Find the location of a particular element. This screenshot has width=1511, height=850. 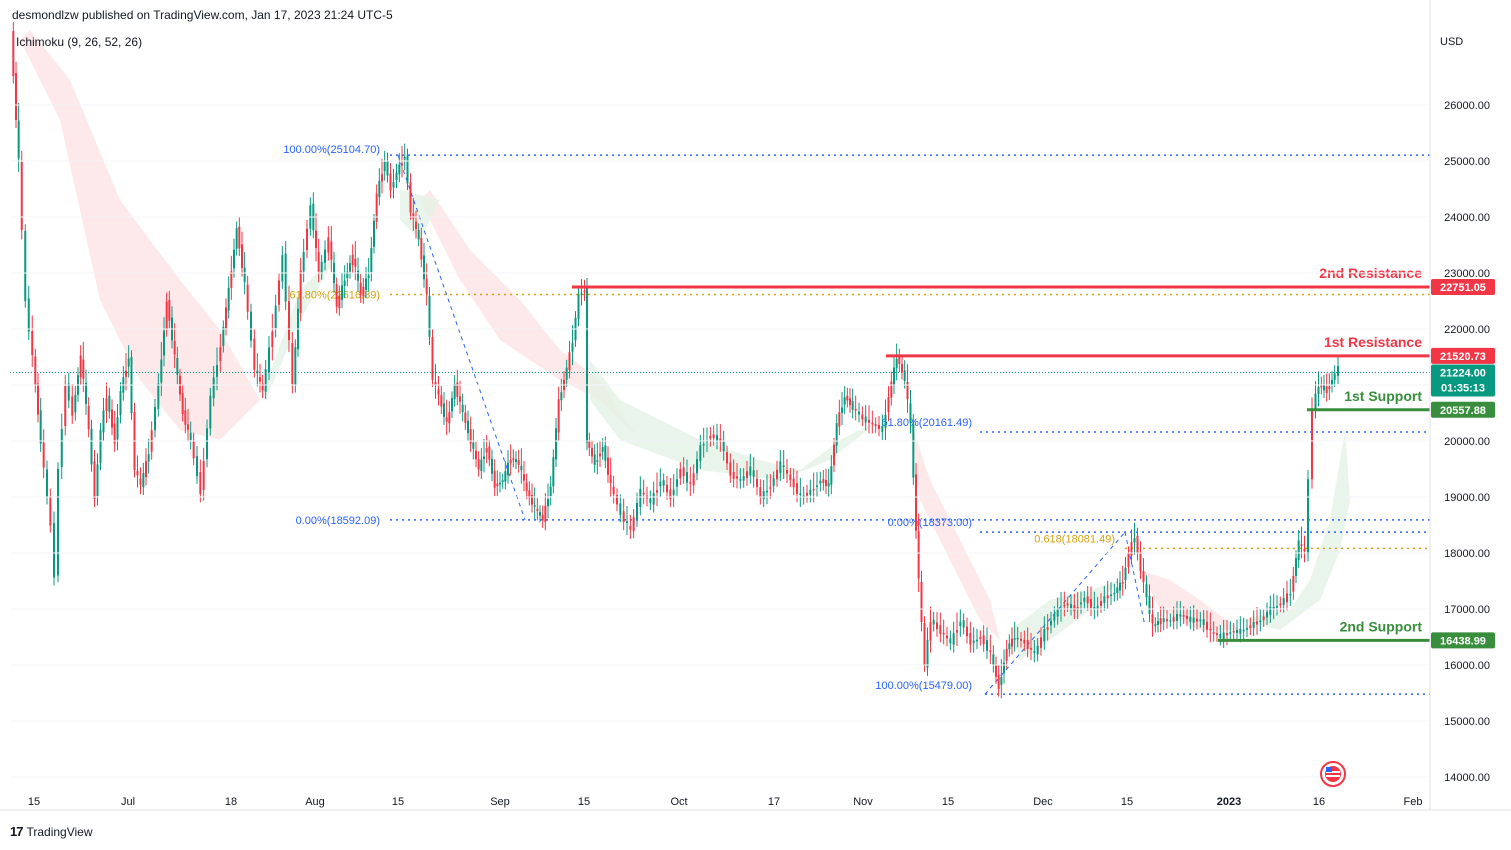

fib-level-label: 61.80%(22616.89) is located at coordinates (334, 295).